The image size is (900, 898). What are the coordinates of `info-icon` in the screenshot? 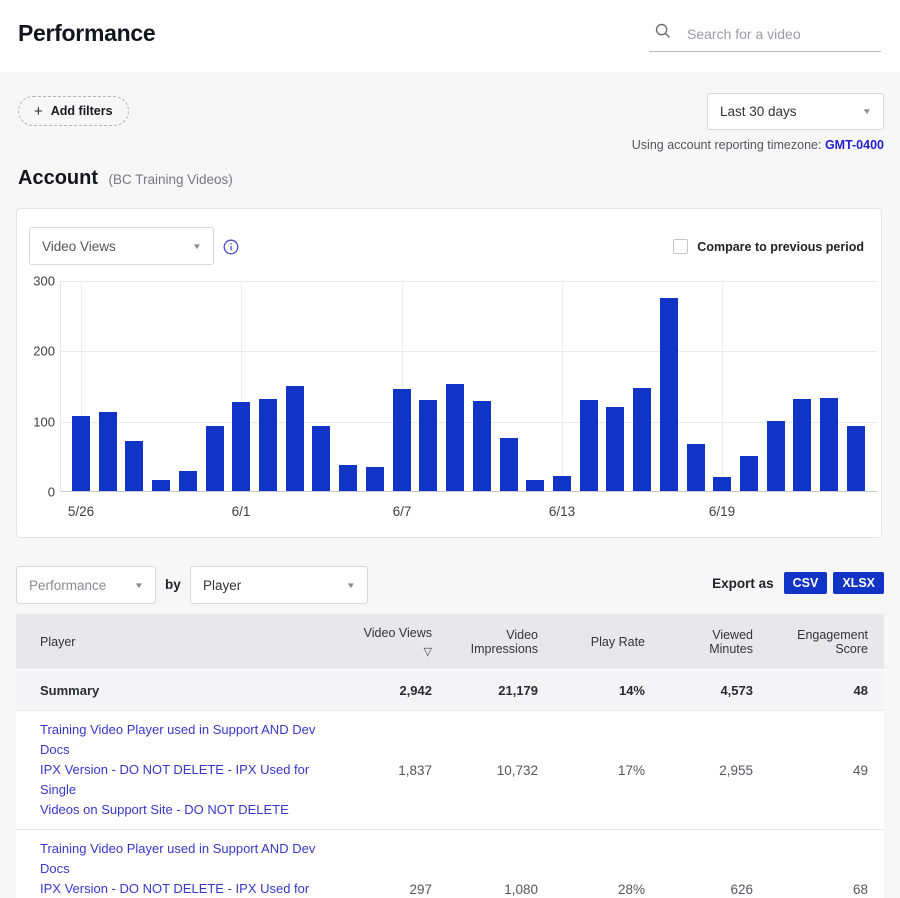 It's located at (231, 247).